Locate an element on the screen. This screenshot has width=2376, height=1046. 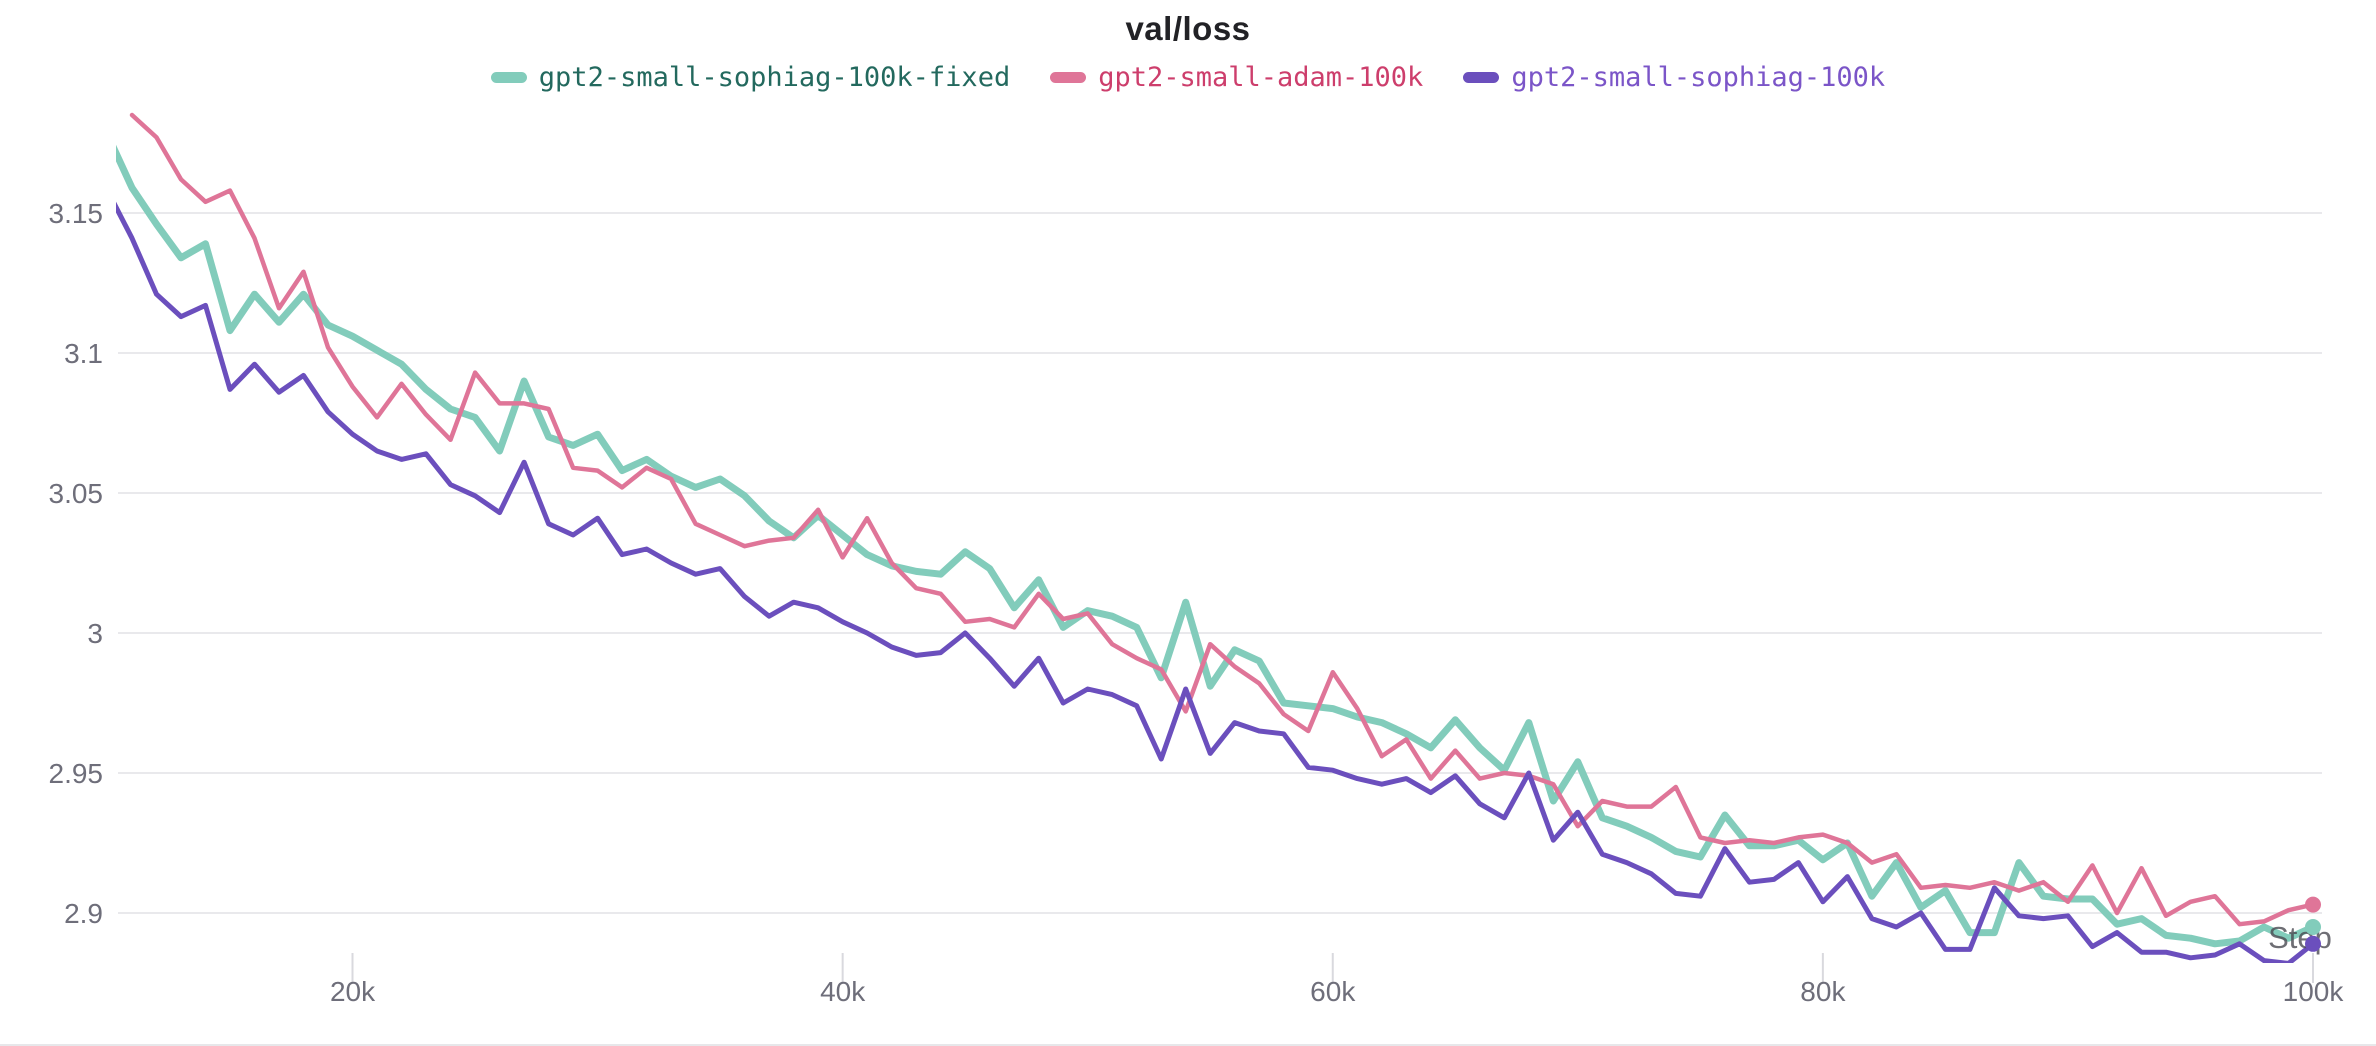
y-axis-tick-label: 3.15 is located at coordinates (76, 213).